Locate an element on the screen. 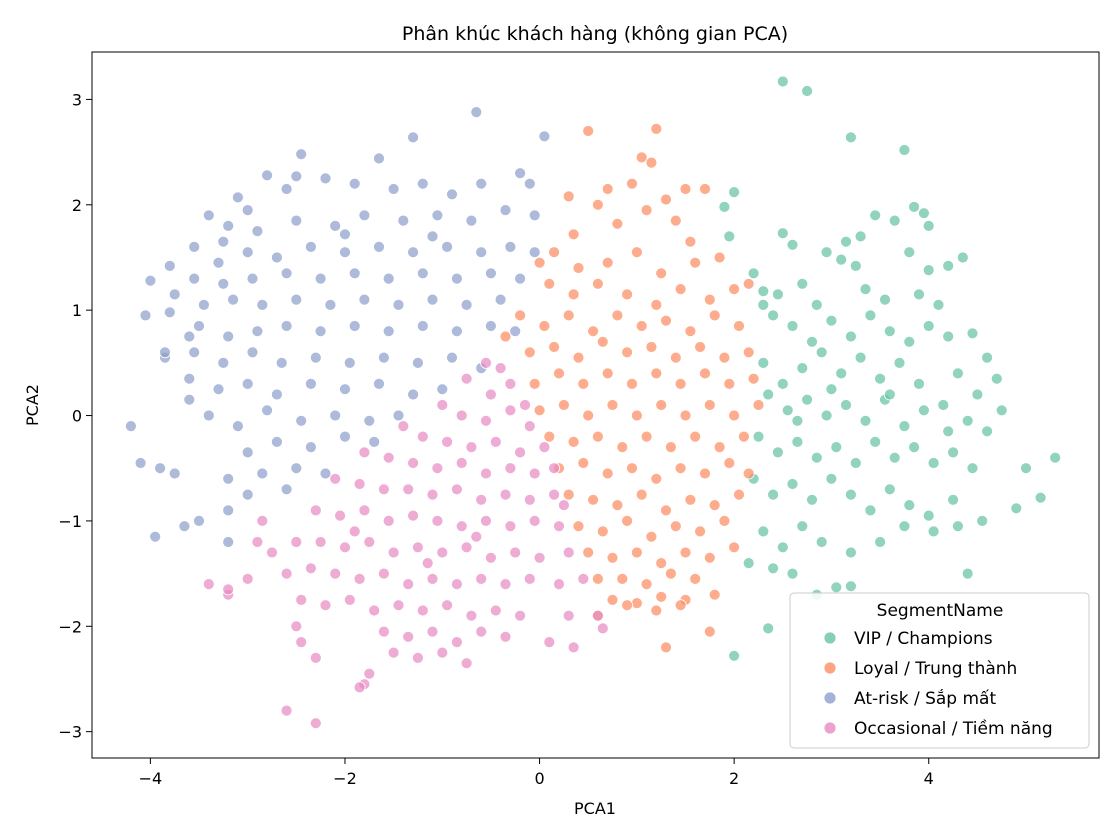 This screenshot has width=1120, height=840. legend-marker is located at coordinates (830, 728).